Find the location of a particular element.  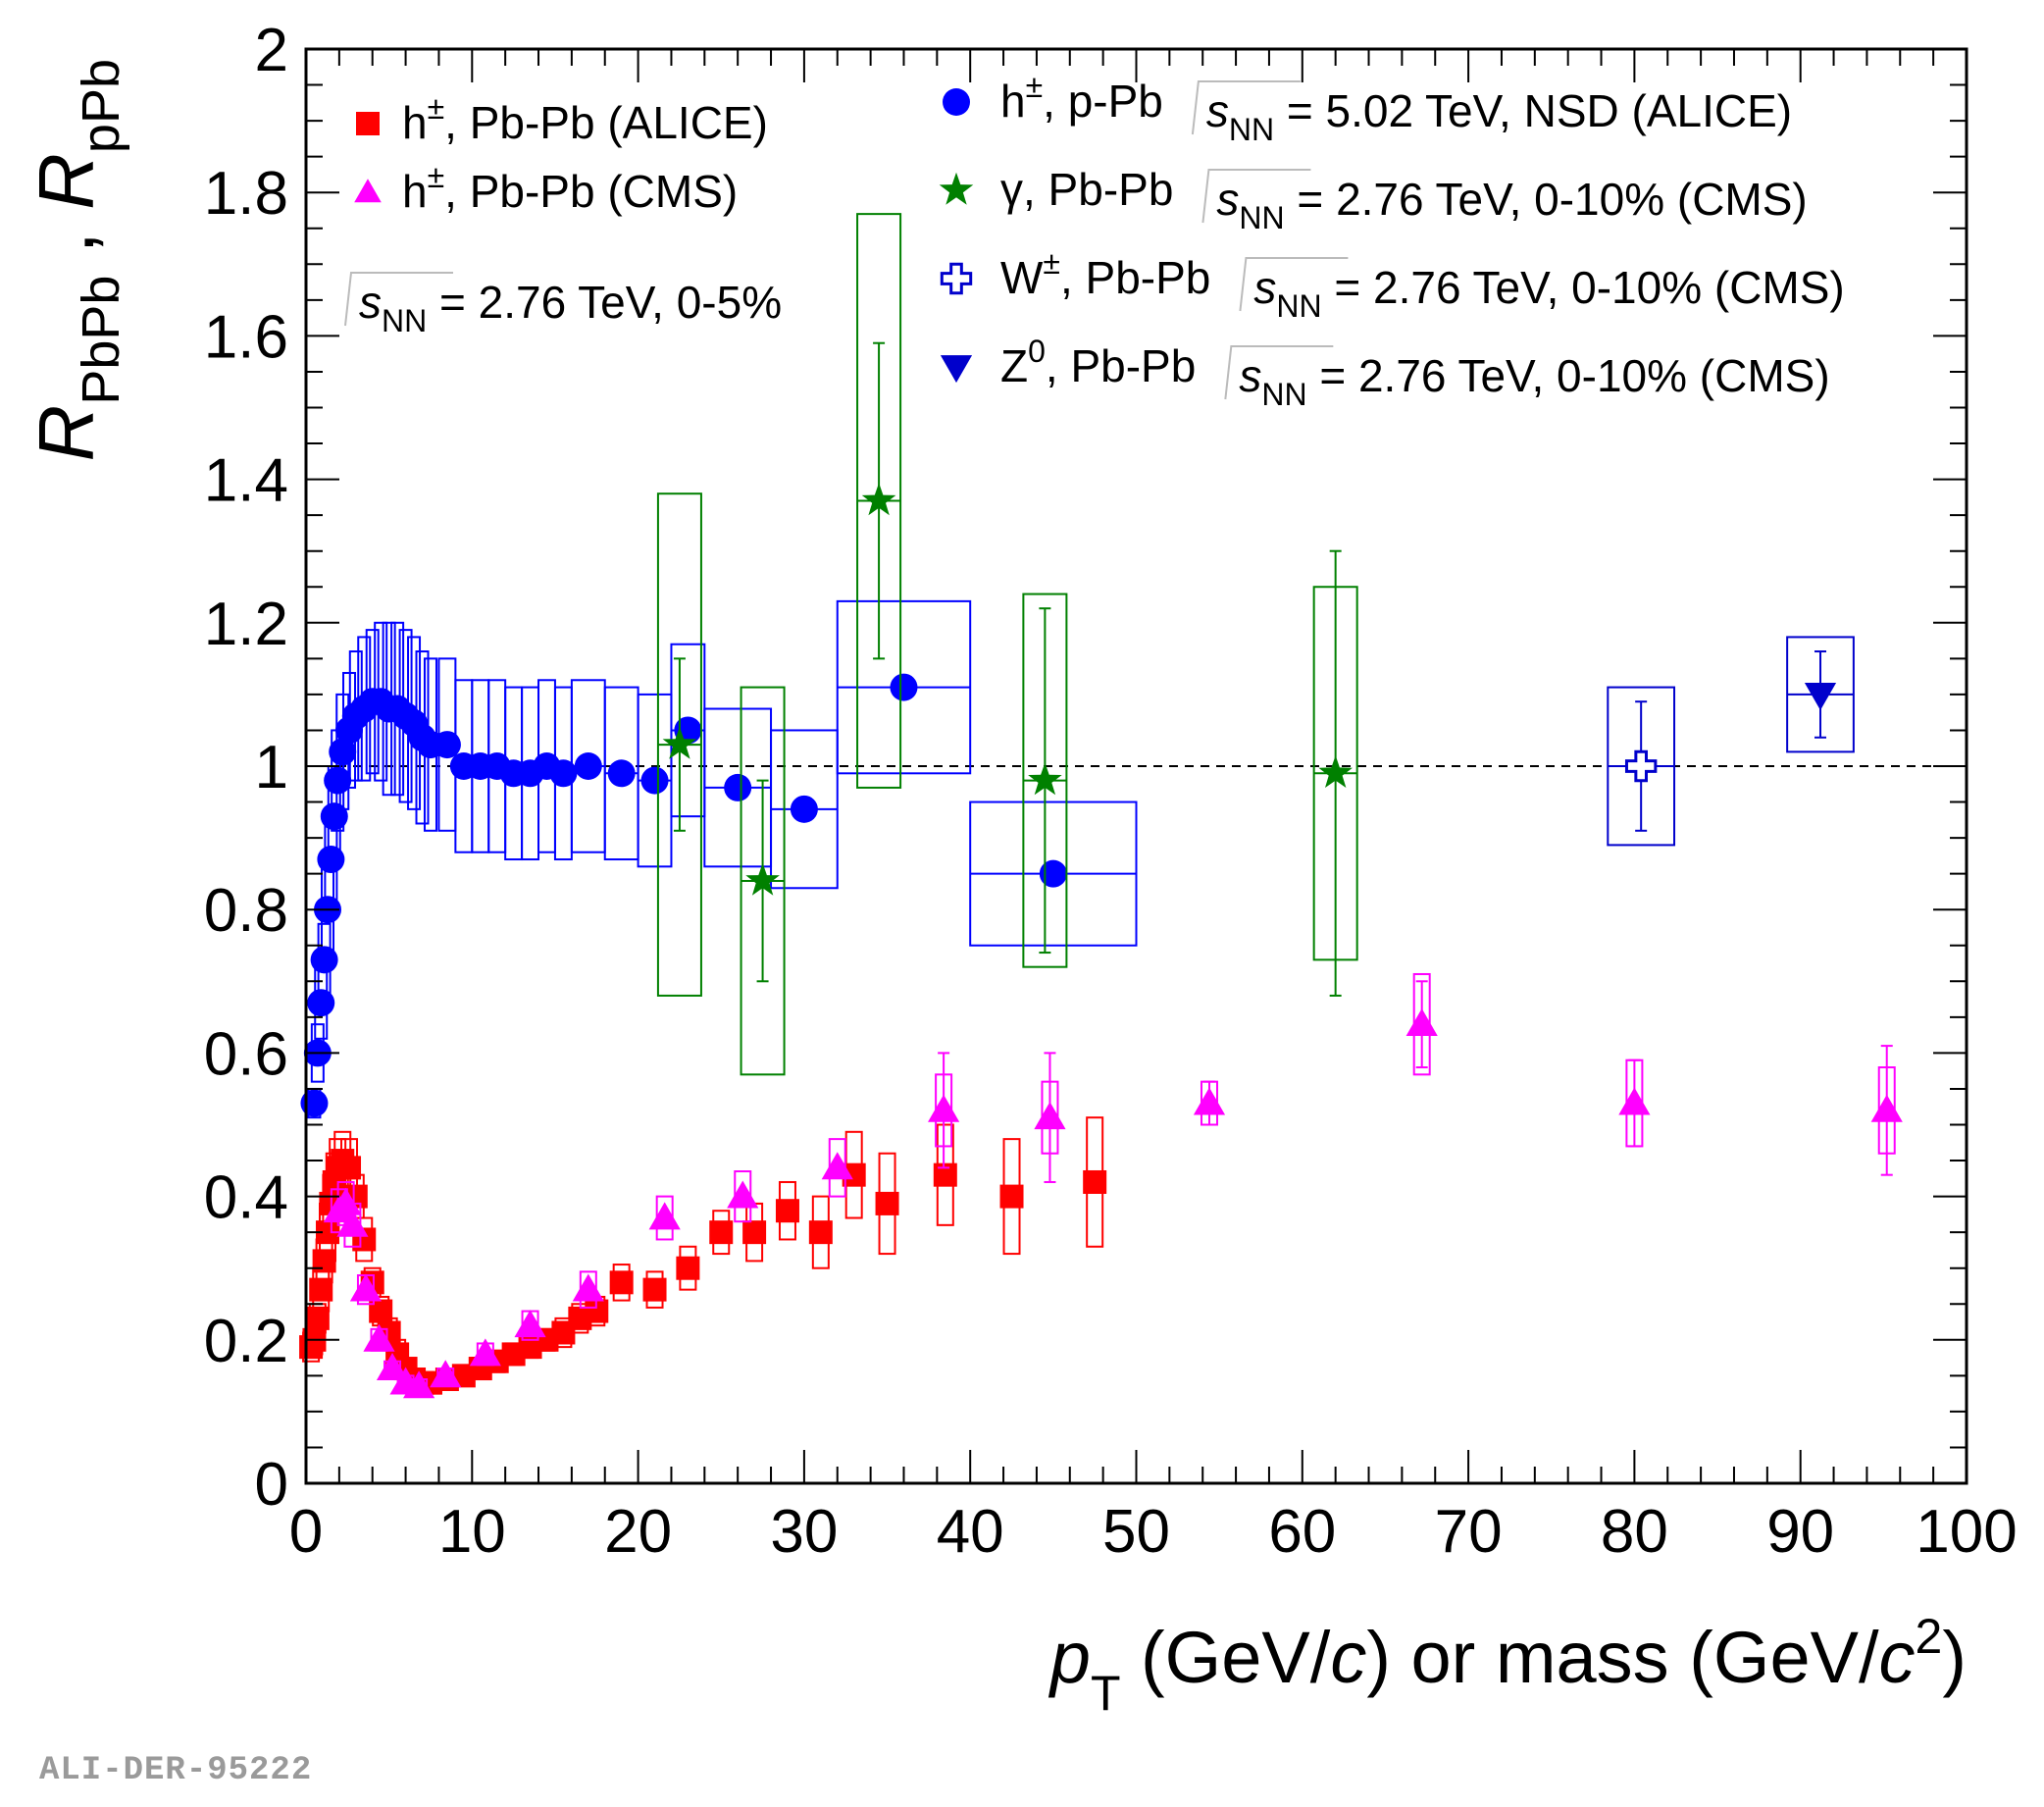

legend-entry-energy: sNN = 5.02 TeV, NSD (ALICE) is located at coordinates (1499, 116).